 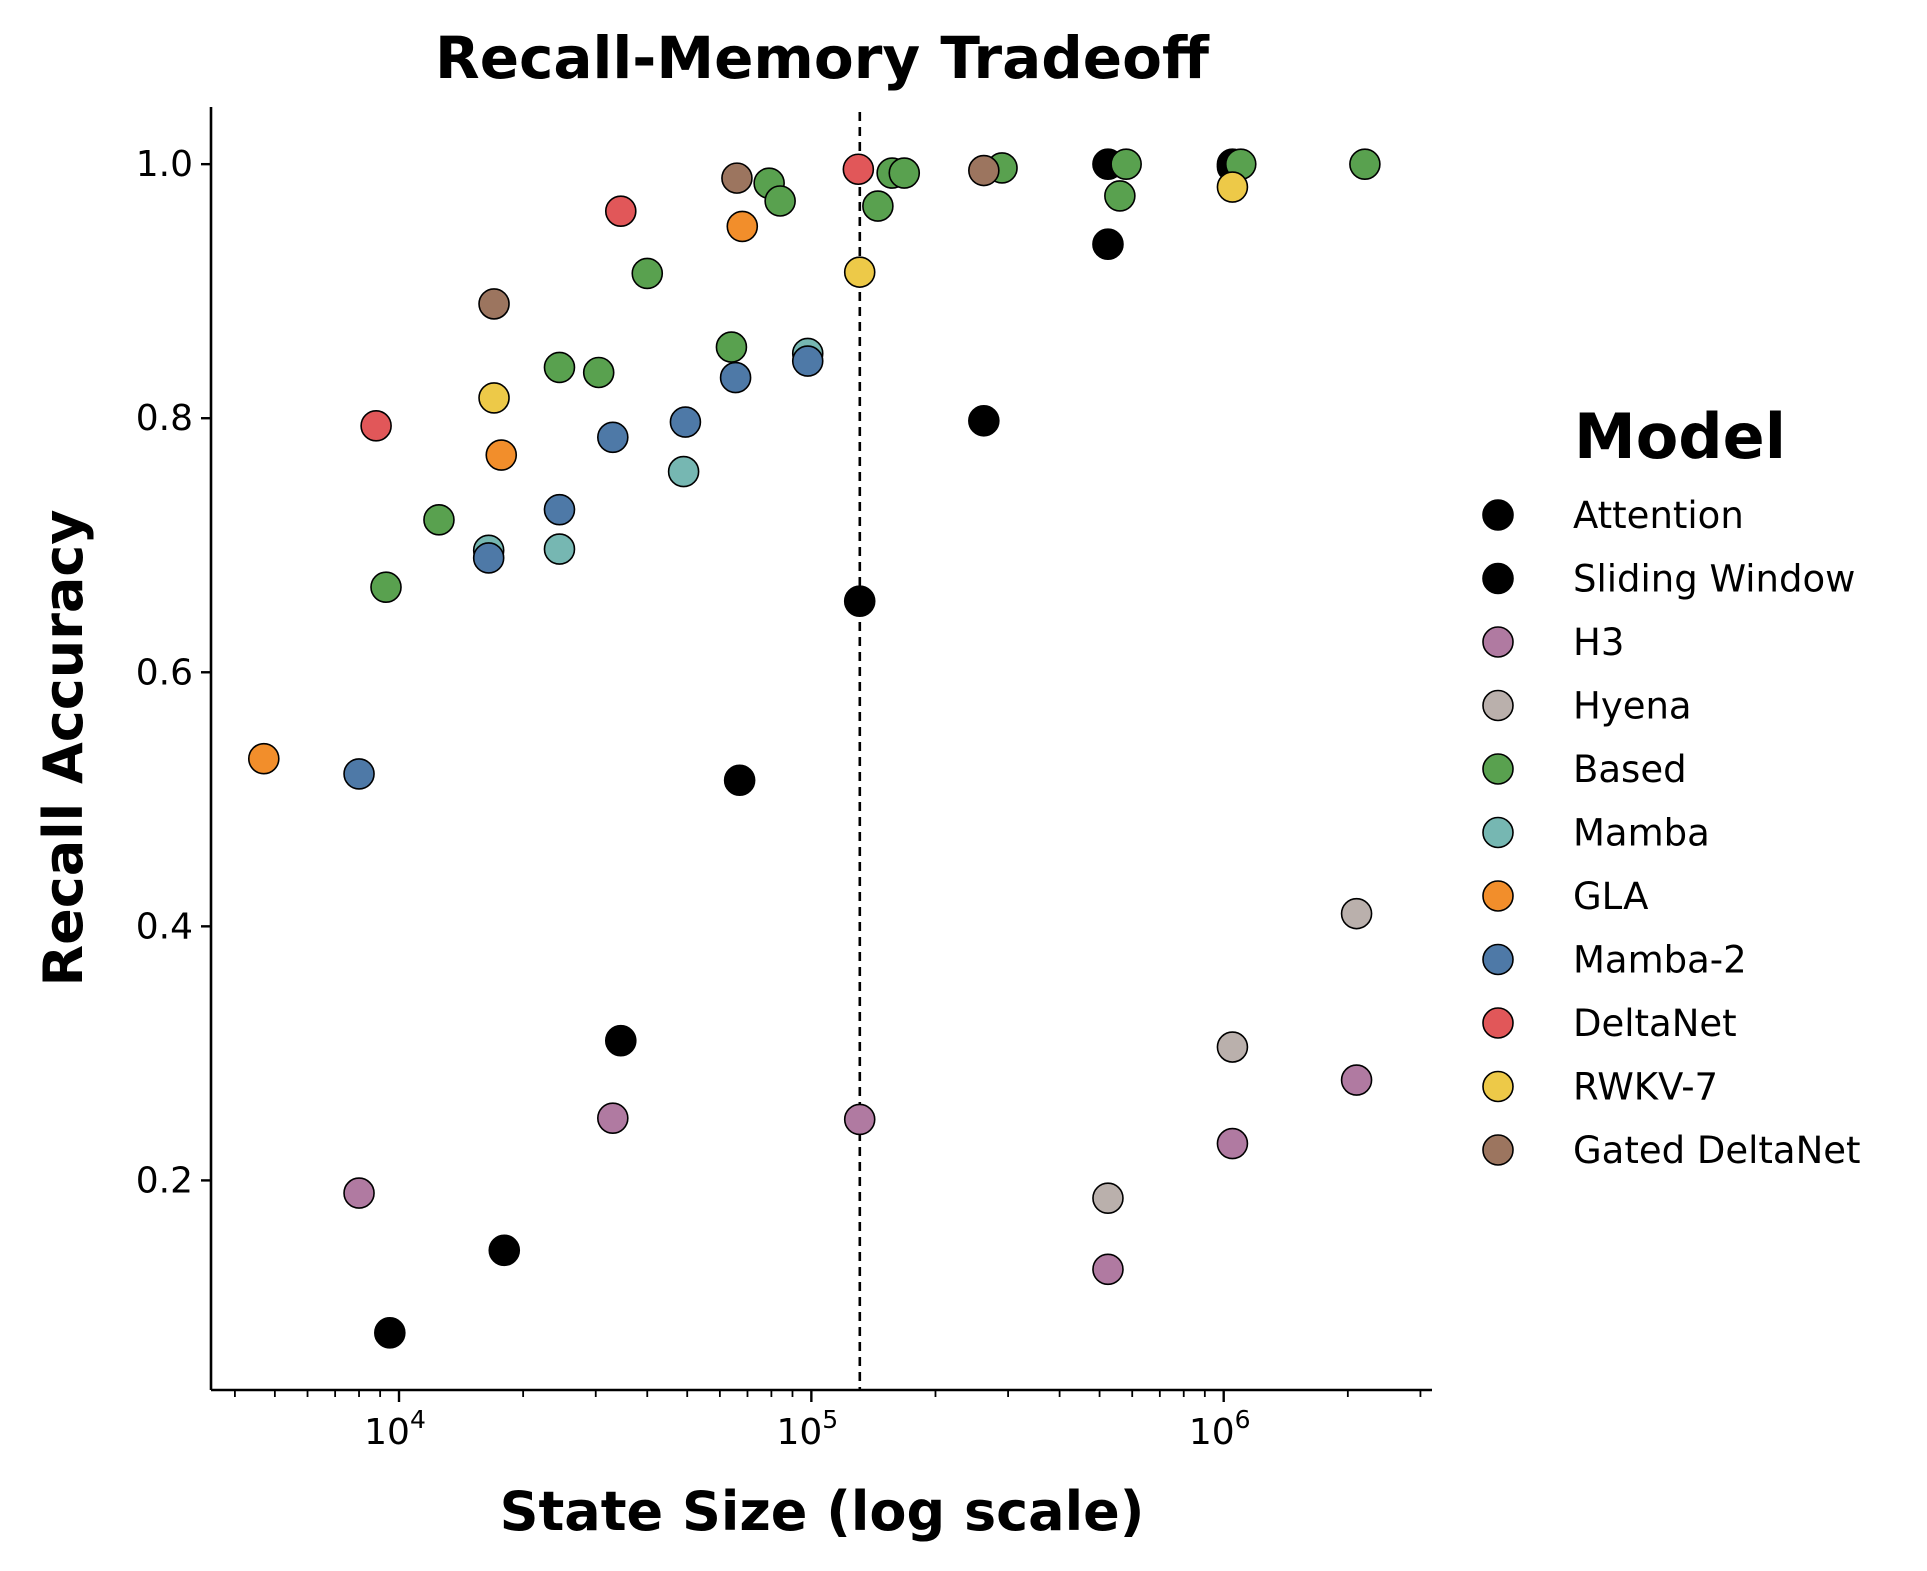 I want to click on chart-title: Recall-Memory Tradeoff, so click(x=822, y=58).